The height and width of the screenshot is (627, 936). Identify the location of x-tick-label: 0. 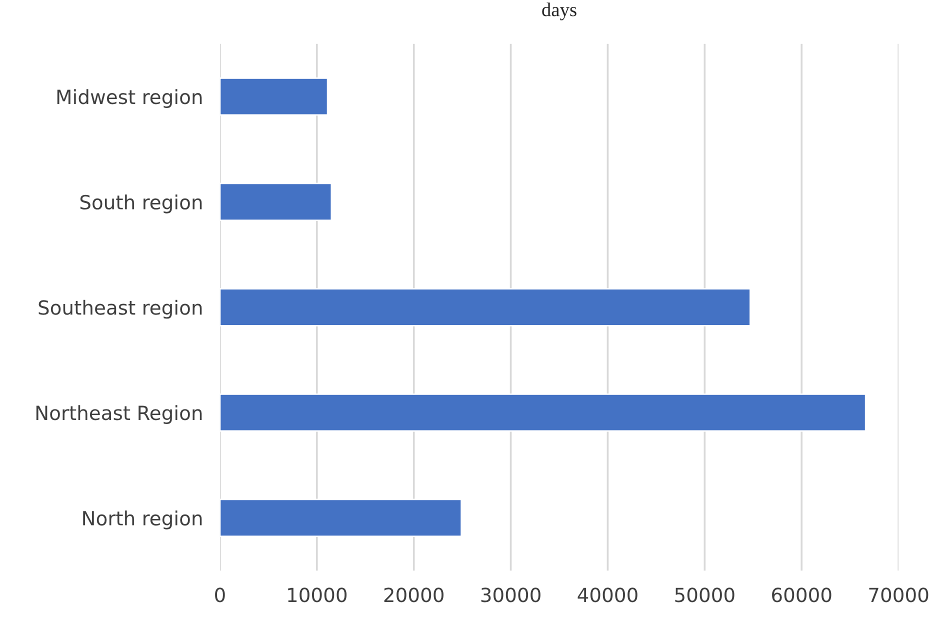
(220, 595).